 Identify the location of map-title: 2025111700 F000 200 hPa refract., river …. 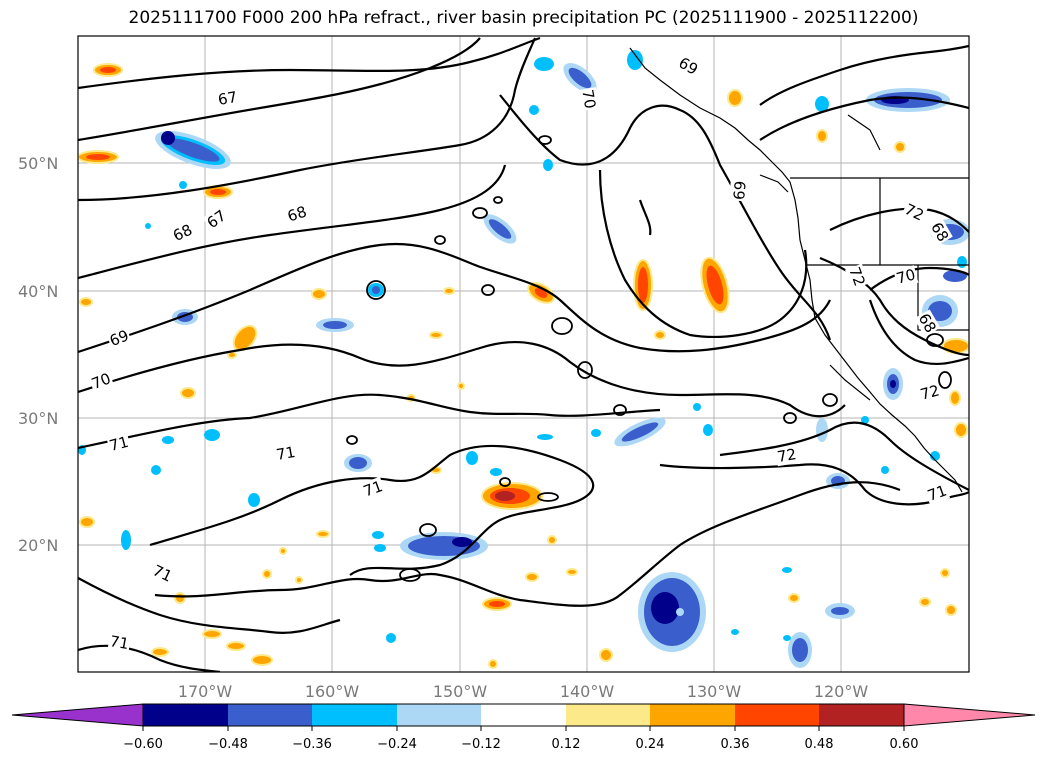
(523, 18).